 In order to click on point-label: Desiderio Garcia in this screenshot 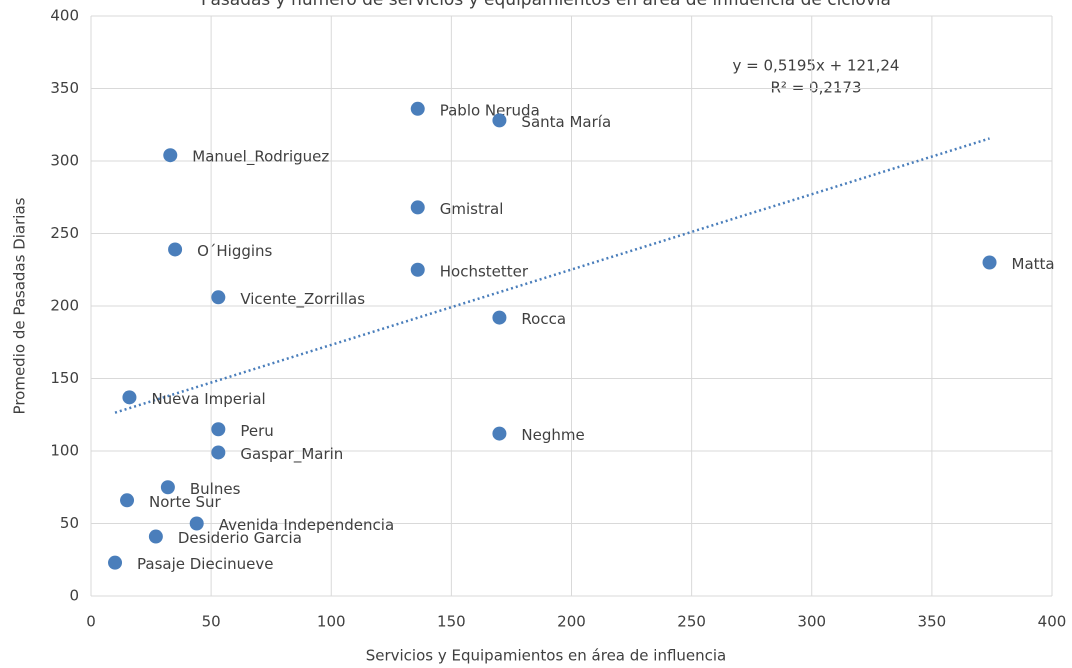, I will do `click(240, 538)`.